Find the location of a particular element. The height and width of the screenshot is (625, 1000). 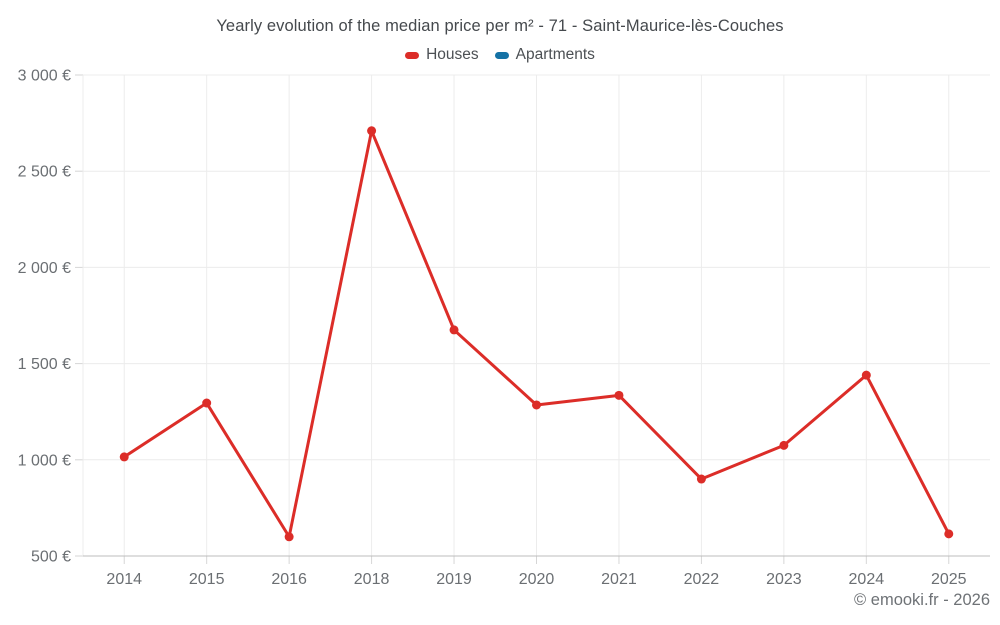

chart-legend: Houses Apartments is located at coordinates (500, 55).